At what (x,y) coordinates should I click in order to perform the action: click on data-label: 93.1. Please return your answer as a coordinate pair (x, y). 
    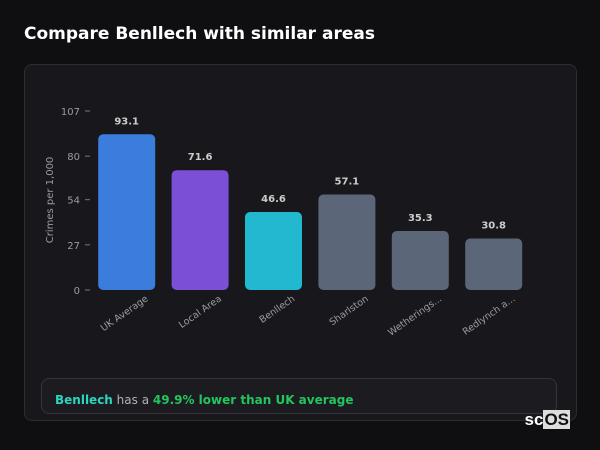
    Looking at the image, I should click on (126, 121).